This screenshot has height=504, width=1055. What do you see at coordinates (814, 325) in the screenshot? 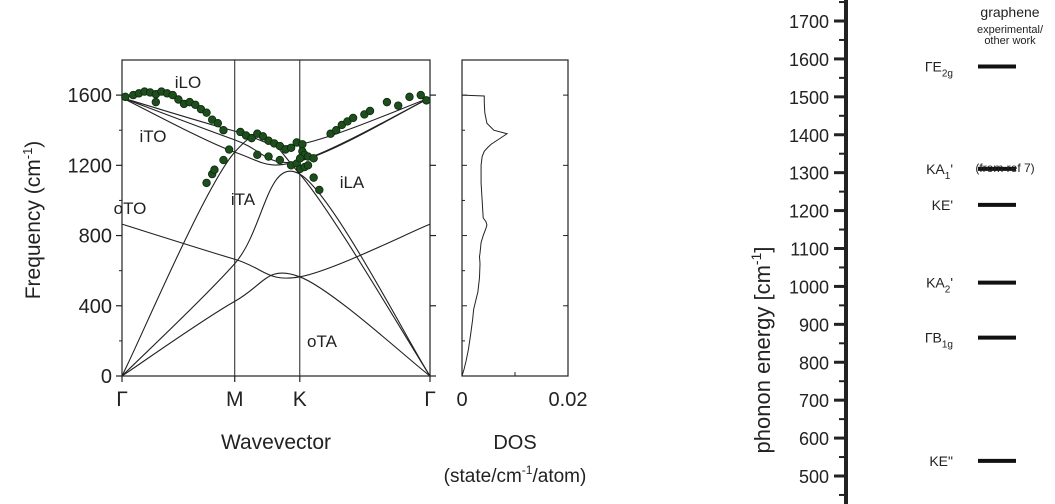
I see `energy-tick-label: 900` at bounding box center [814, 325].